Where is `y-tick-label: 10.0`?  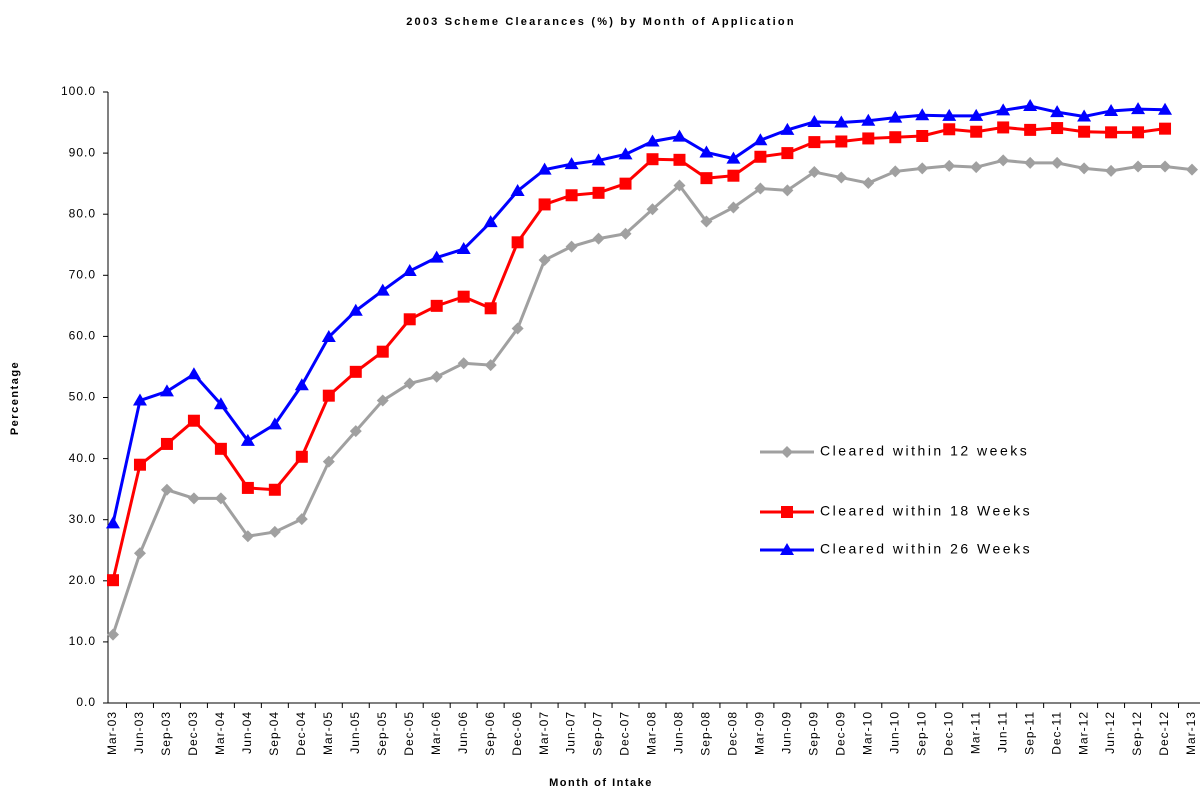 y-tick-label: 10.0 is located at coordinates (82, 641).